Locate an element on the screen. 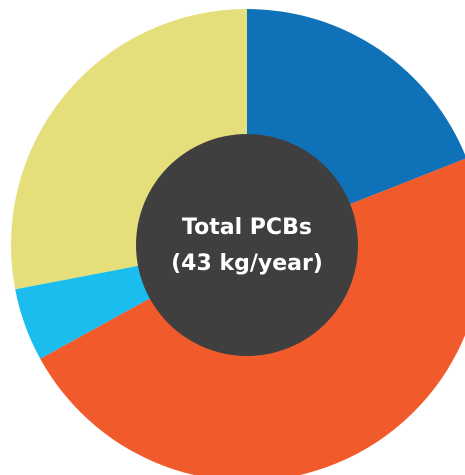 Image resolution: width=465 pixels, height=475 pixels. center-label: Total PCBs is located at coordinates (247, 227).